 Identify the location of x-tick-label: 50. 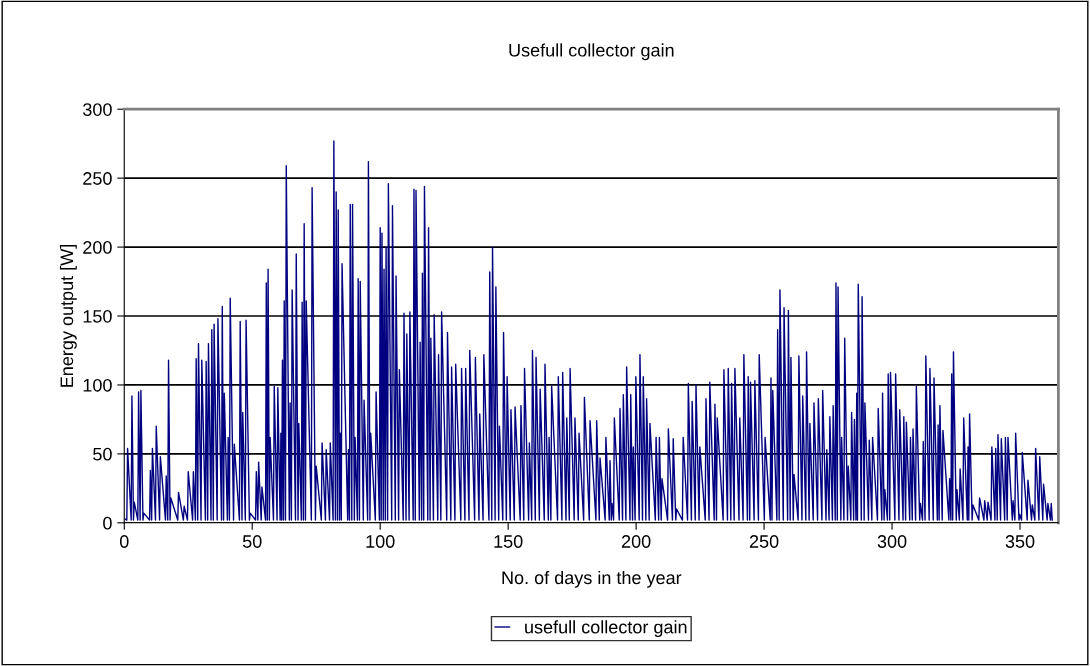
(252, 541).